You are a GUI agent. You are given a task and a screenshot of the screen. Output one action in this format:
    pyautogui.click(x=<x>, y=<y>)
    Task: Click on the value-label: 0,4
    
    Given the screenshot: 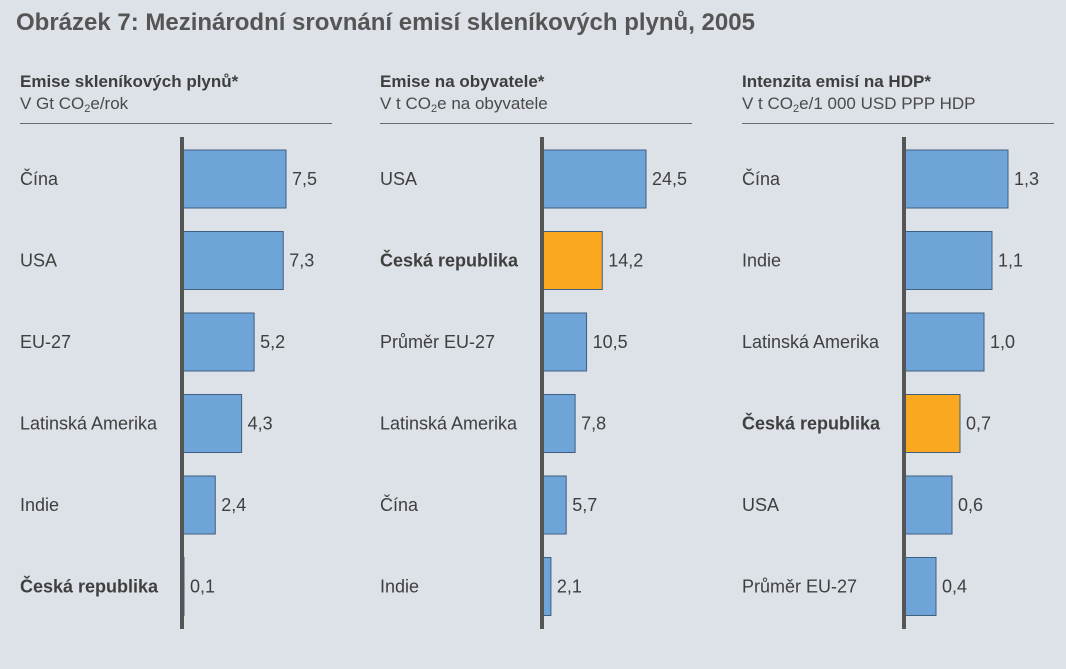 What is the action you would take?
    pyautogui.click(x=954, y=587)
    